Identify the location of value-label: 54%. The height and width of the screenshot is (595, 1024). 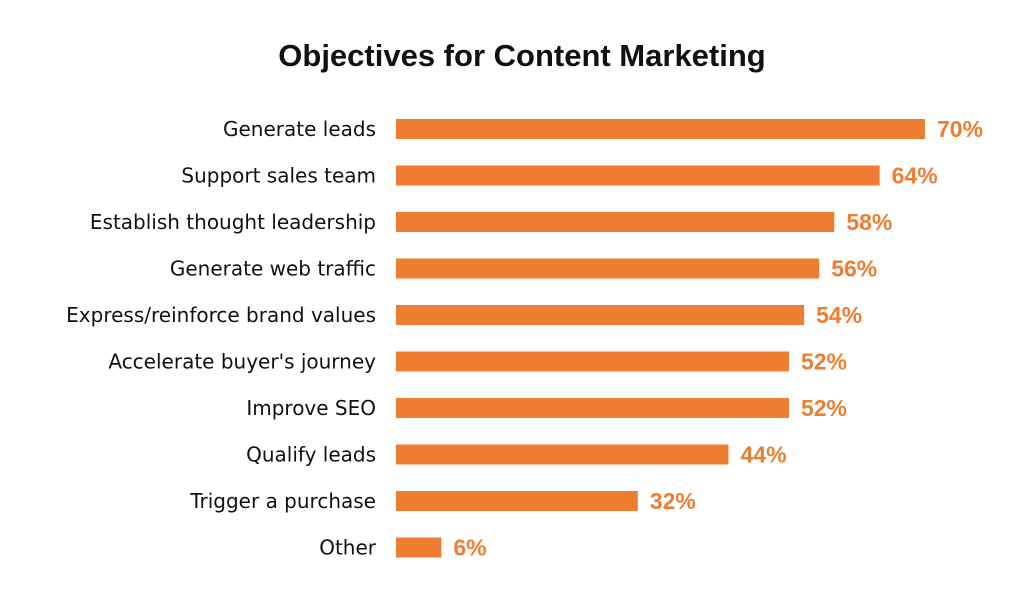
(839, 315).